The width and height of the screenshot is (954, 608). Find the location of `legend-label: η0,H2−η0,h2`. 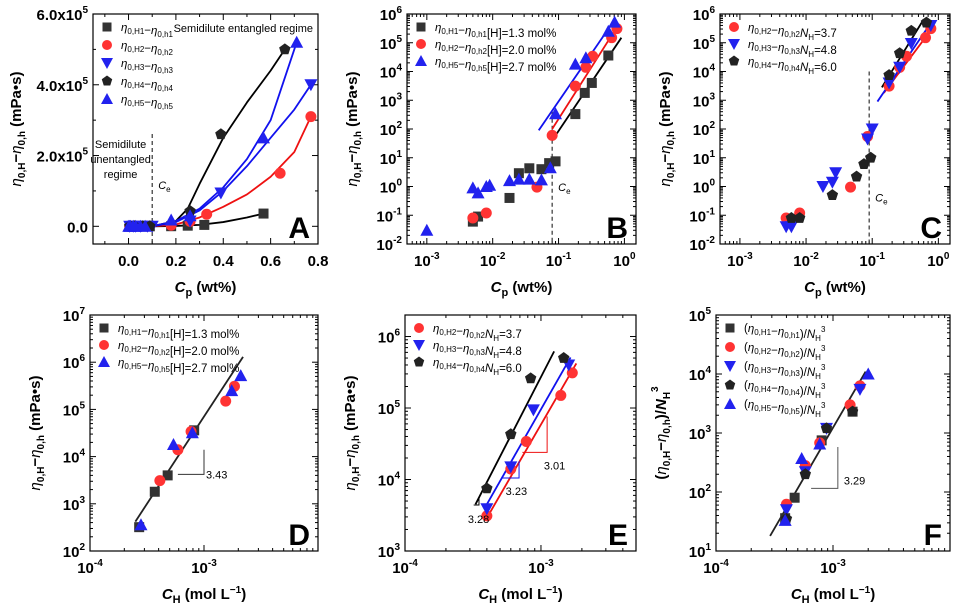

legend-label: η0,H2−η0,h2 is located at coordinates (147, 48).